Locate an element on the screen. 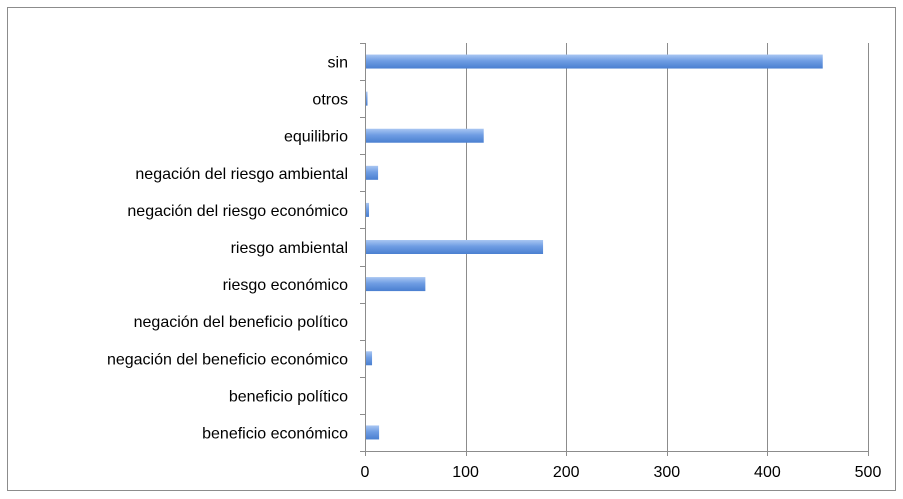  category-label: negación del beneficio económico is located at coordinates (227, 359).